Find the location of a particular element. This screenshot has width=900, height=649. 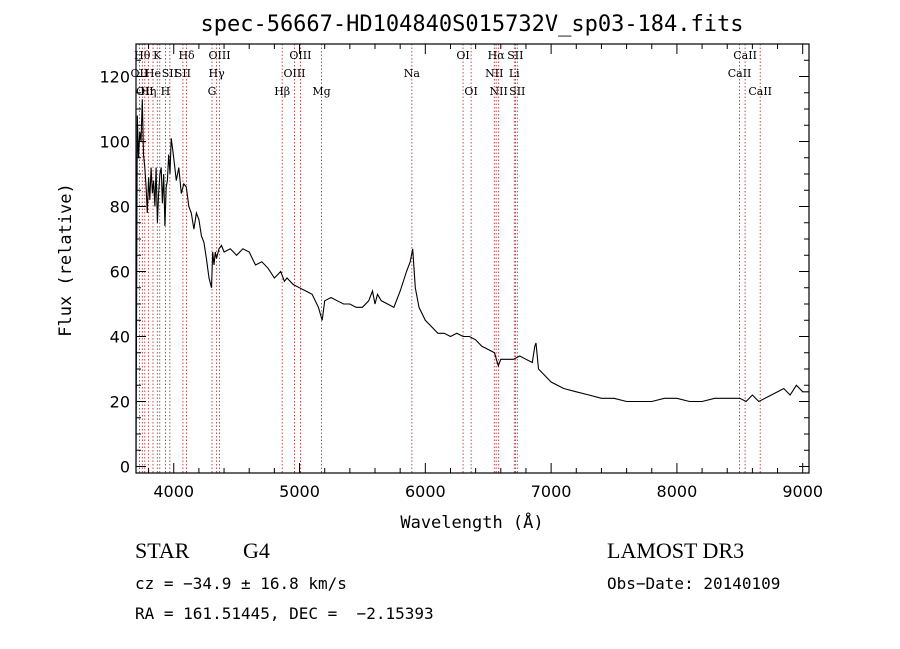

object-class: STAR is located at coordinates (162, 550).